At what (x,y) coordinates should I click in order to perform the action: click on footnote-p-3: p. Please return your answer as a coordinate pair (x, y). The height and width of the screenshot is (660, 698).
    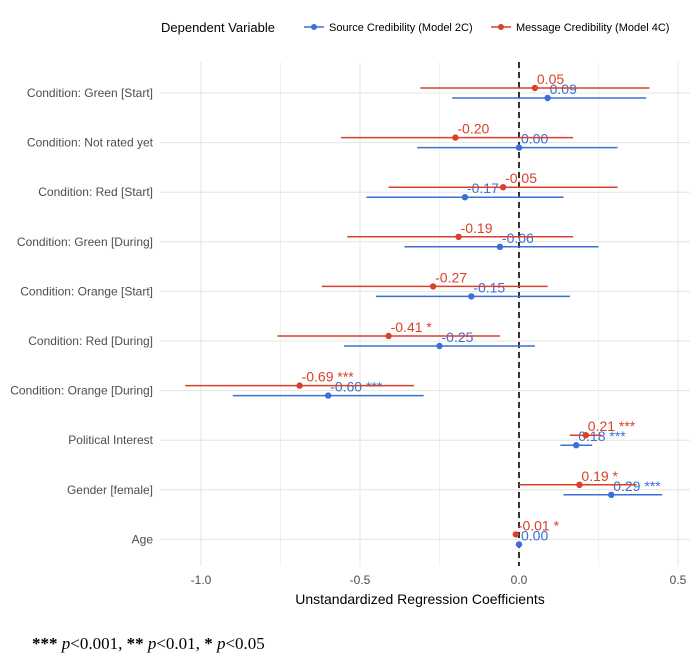
    Looking at the image, I should click on (221, 643).